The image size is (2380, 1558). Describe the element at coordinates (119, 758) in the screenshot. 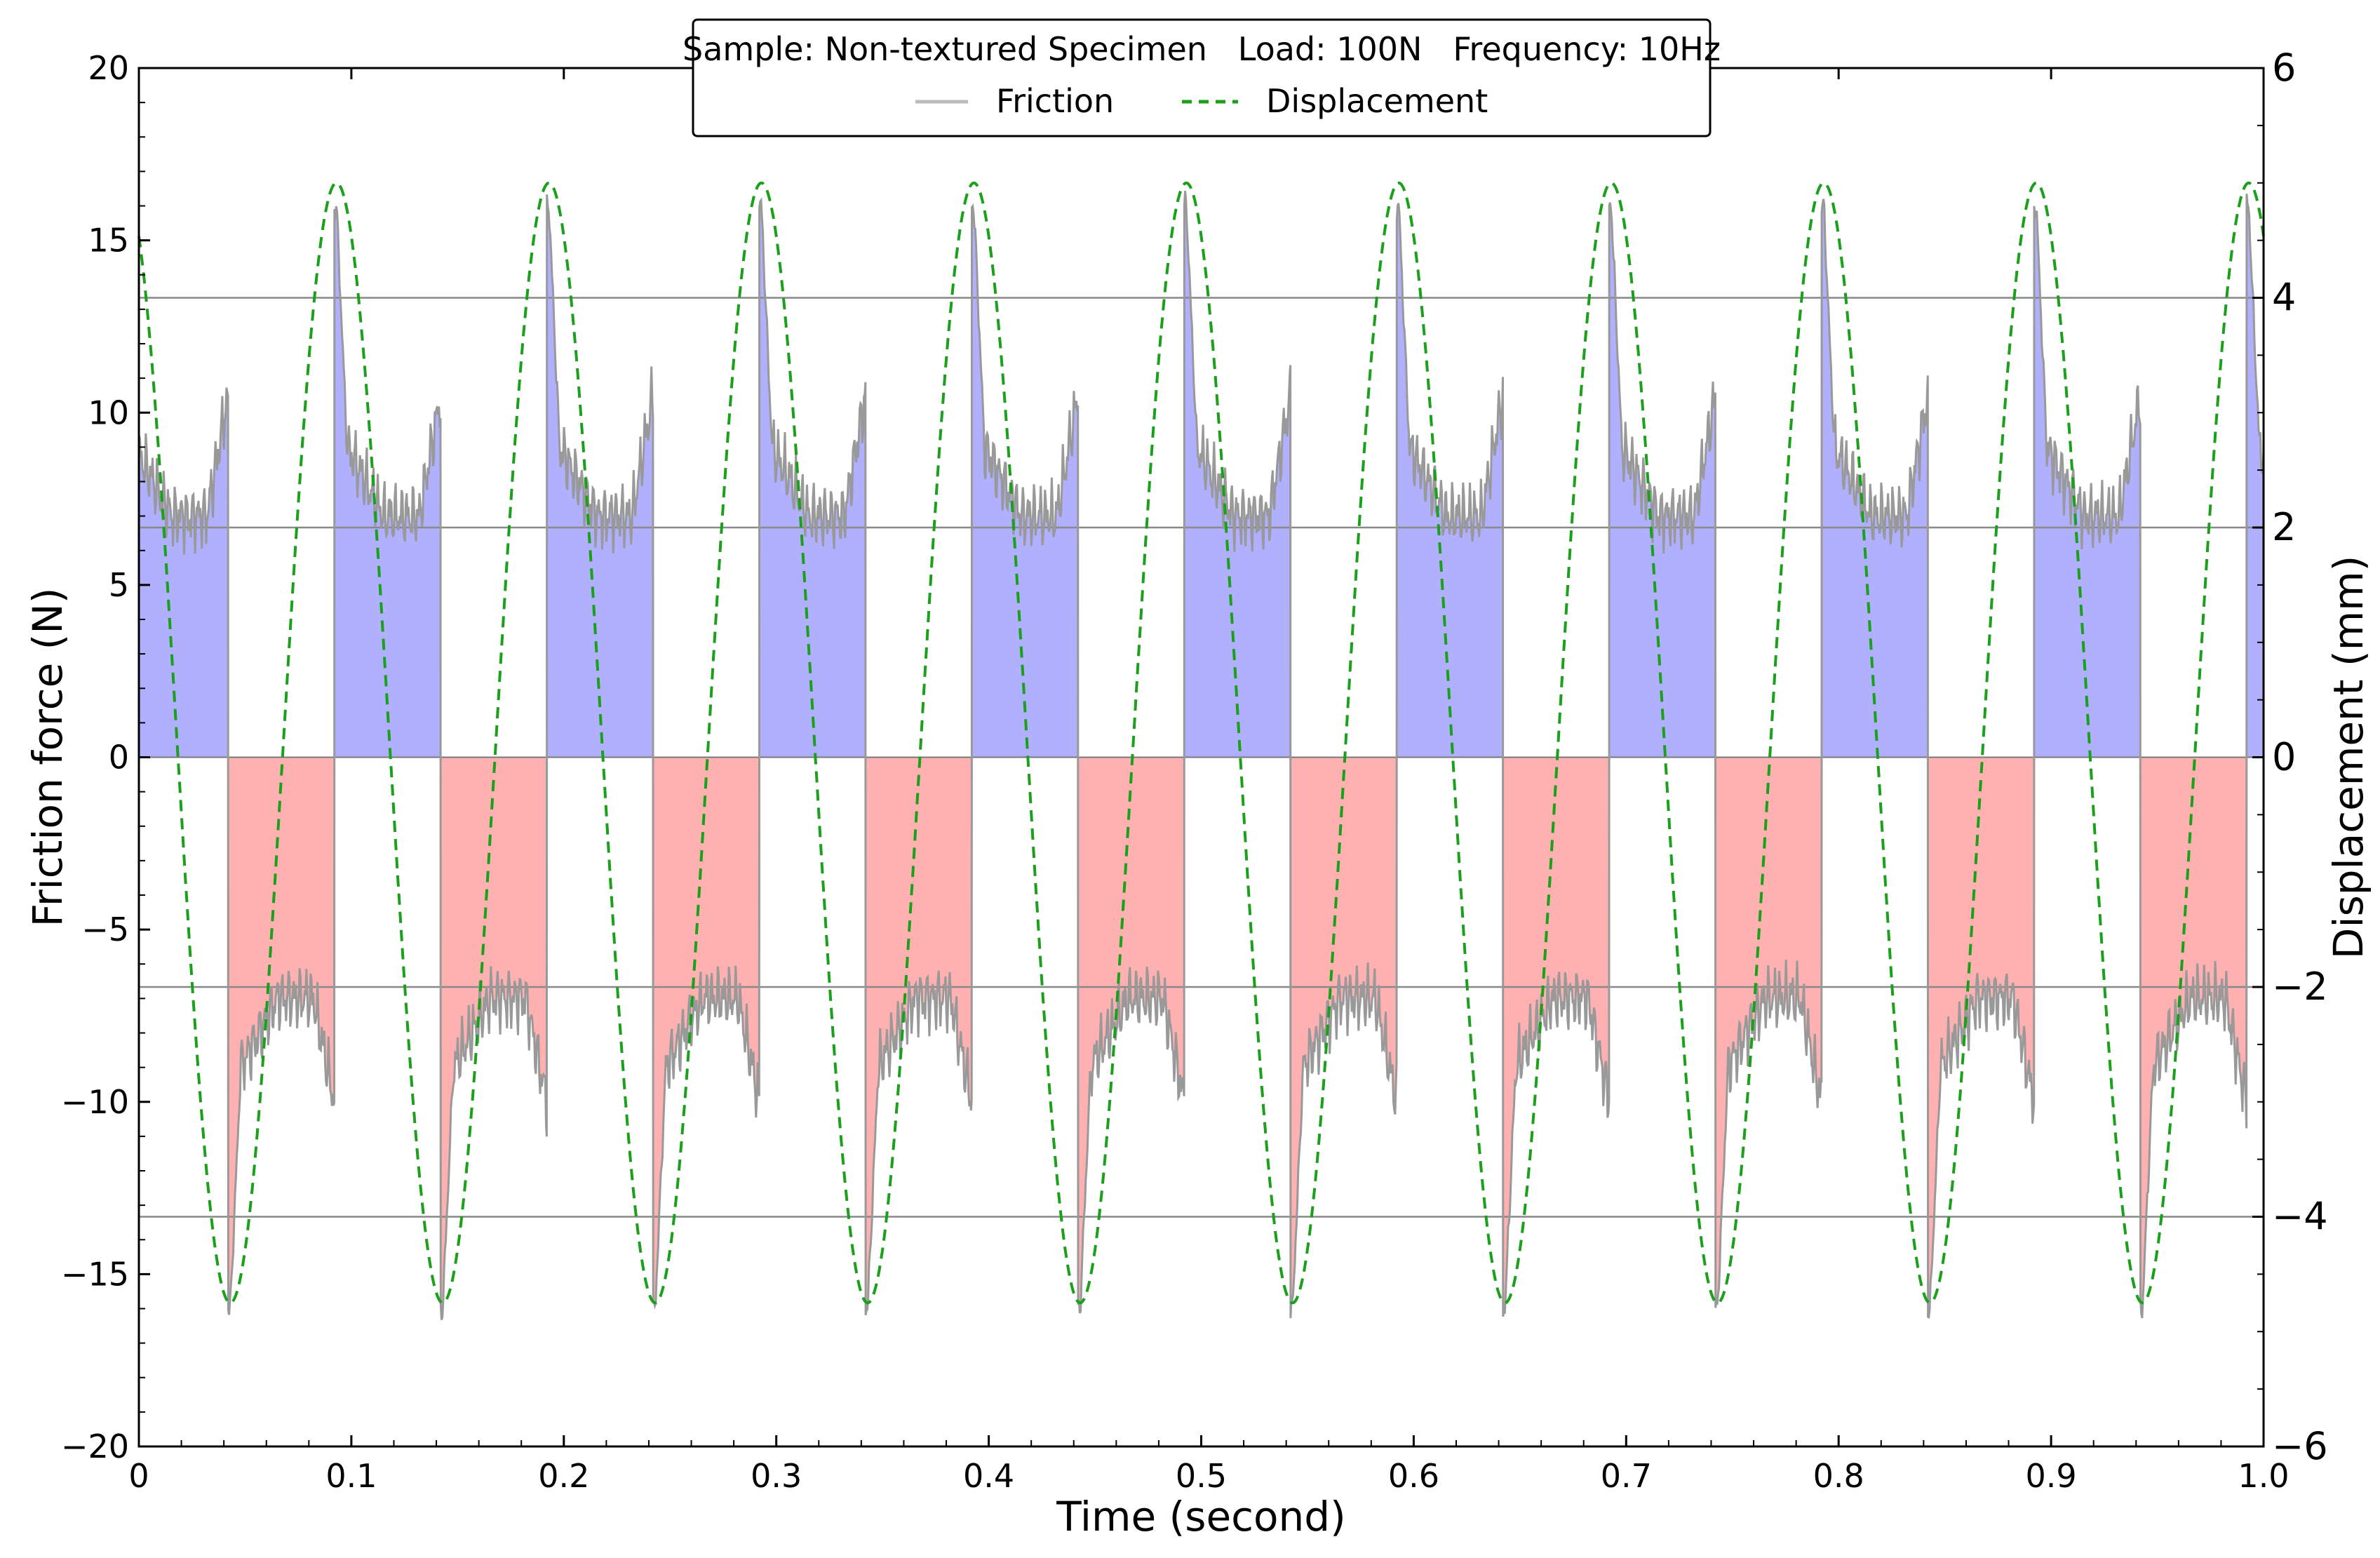

I see `y-tick-label: 0` at that location.